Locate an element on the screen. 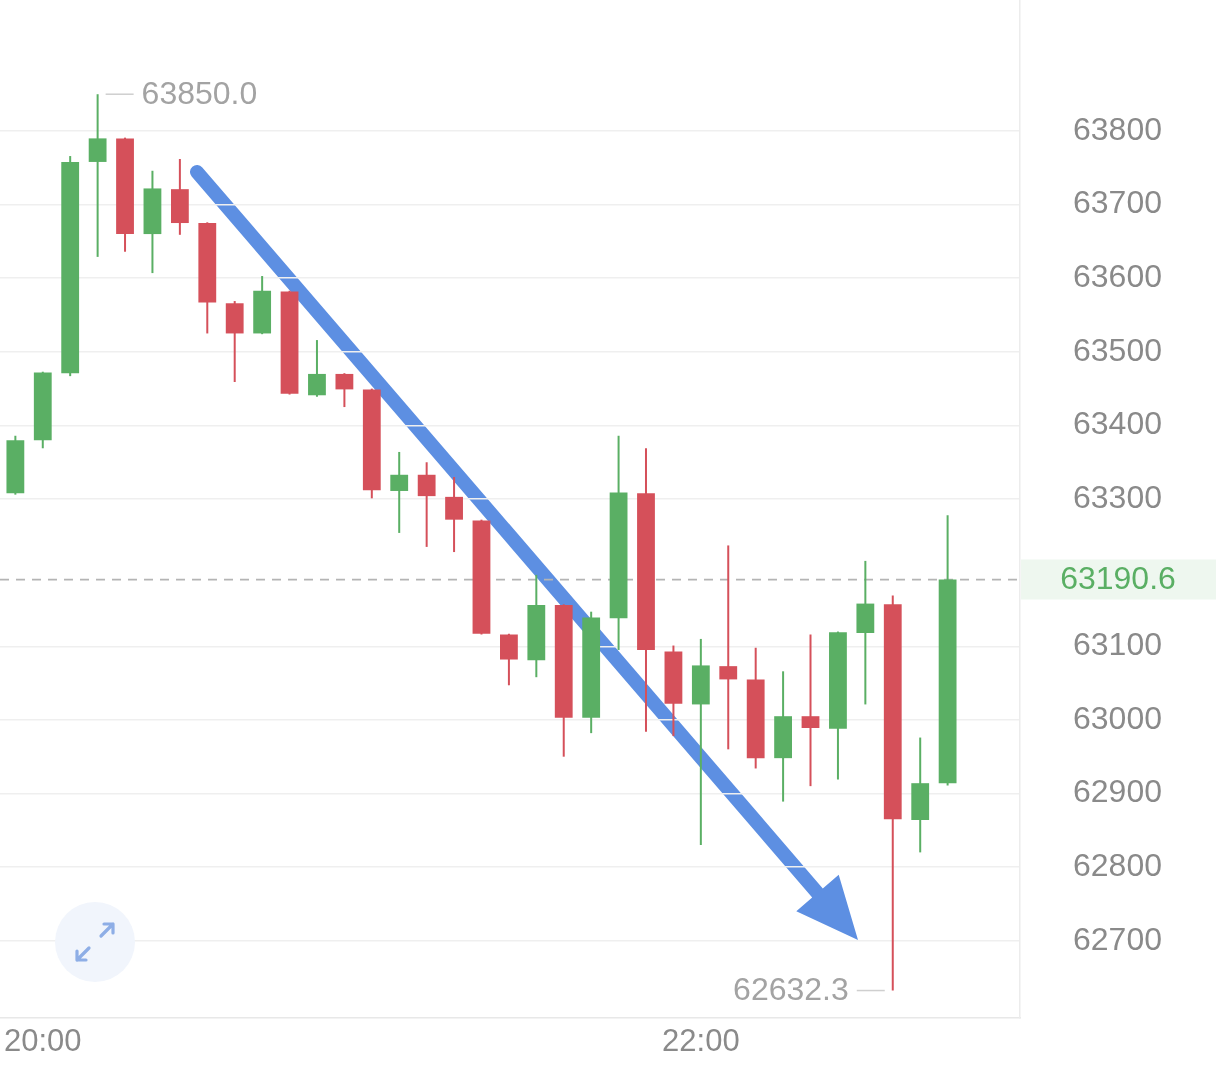  y-tick-label: 63700 is located at coordinates (1117, 202).